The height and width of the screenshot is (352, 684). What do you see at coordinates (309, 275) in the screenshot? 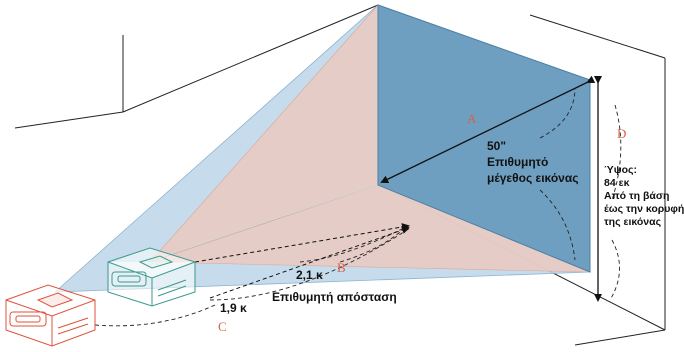
I see `distance-far: 2,1 κ` at bounding box center [309, 275].